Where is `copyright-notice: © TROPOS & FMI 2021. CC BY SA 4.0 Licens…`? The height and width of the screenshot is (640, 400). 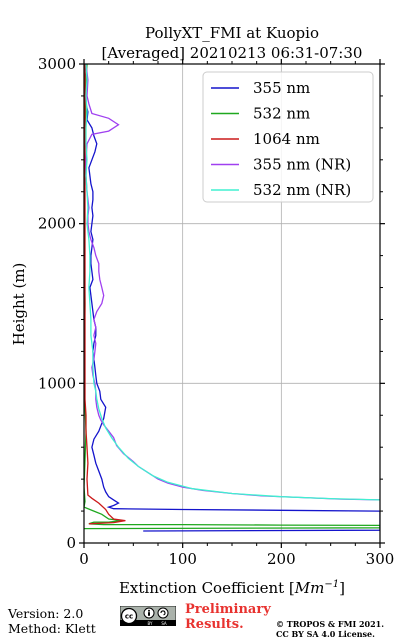 copyright-notice: © TROPOS & FMI 2021. CC BY SA 4.0 Licens… is located at coordinates (330, 629).